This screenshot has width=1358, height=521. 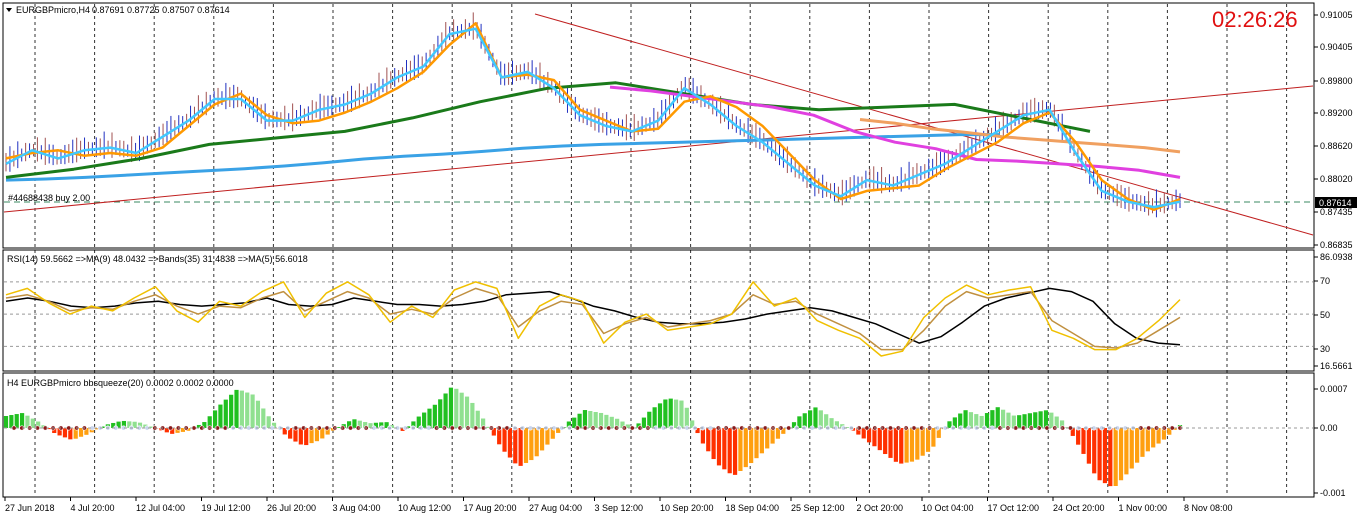 I want to click on time-tick-label: 3 Sep 12:00, so click(x=619, y=508).